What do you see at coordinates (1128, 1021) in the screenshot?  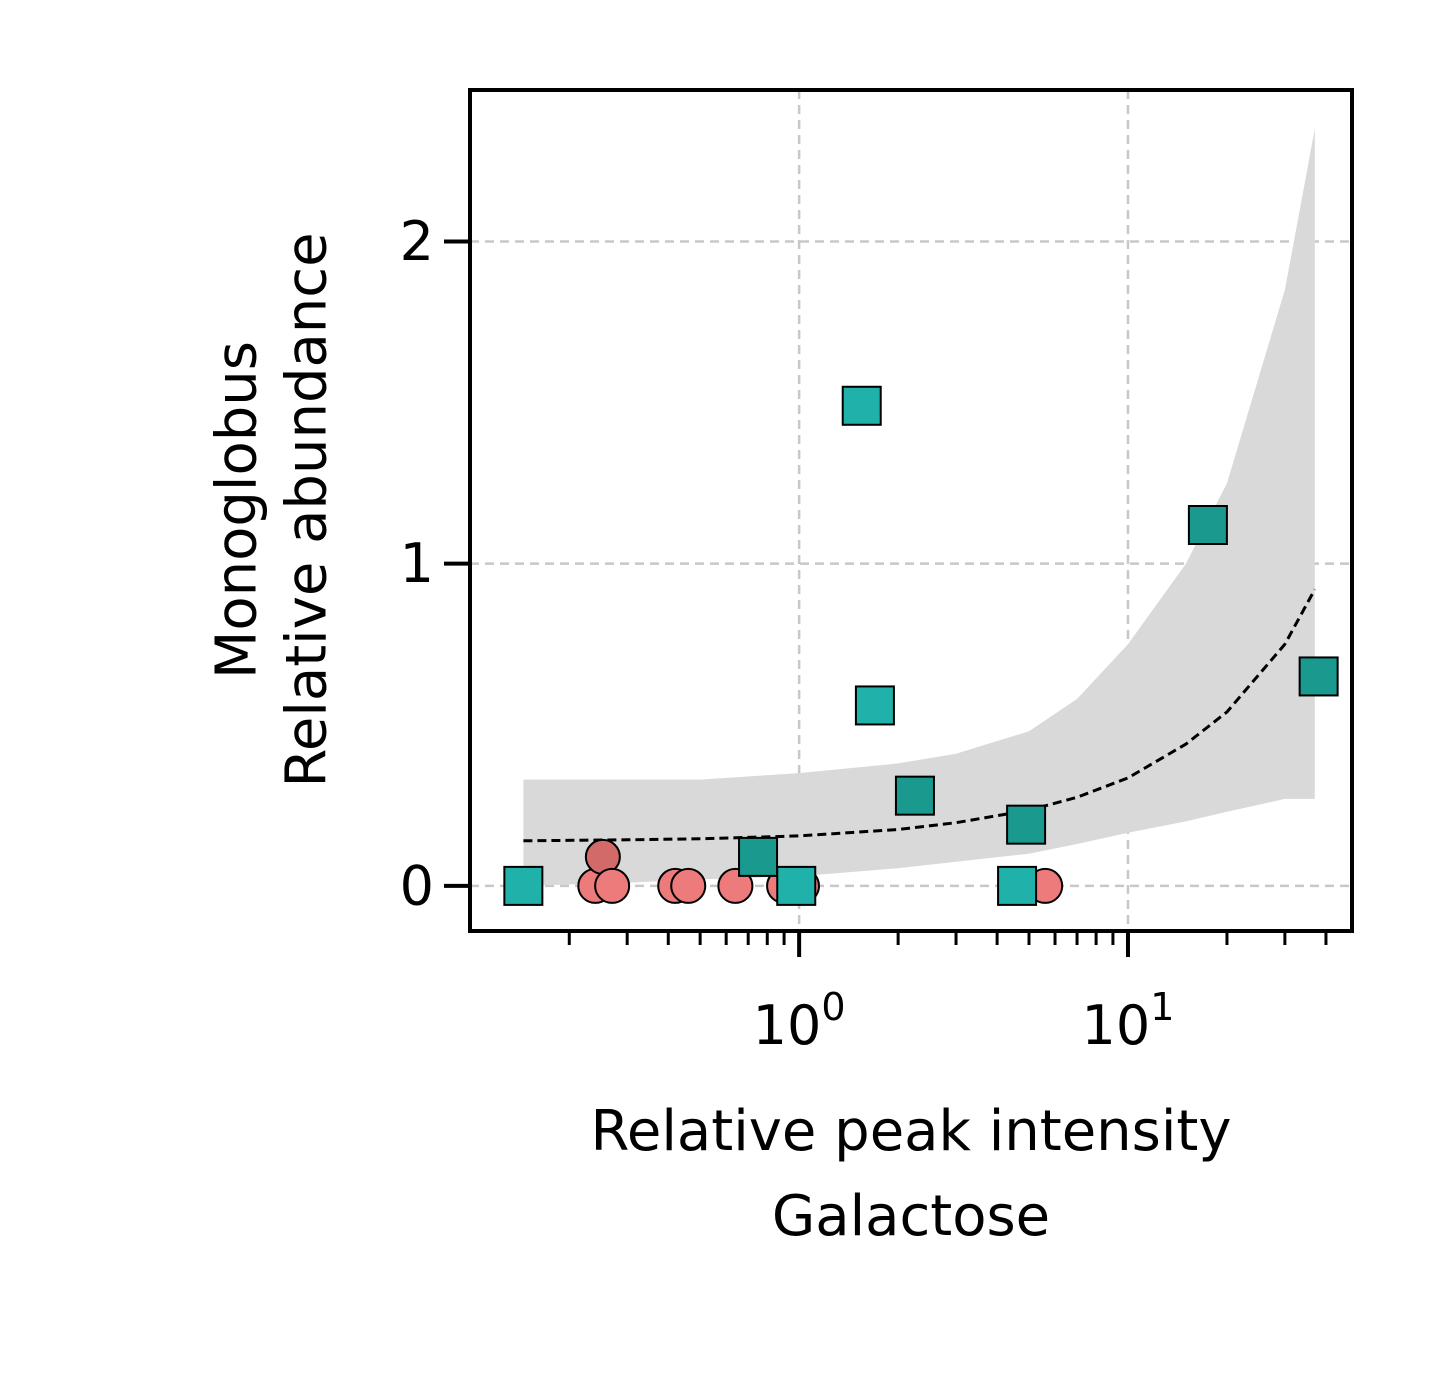 I see `x-tick-label-1: 10¹` at bounding box center [1128, 1021].